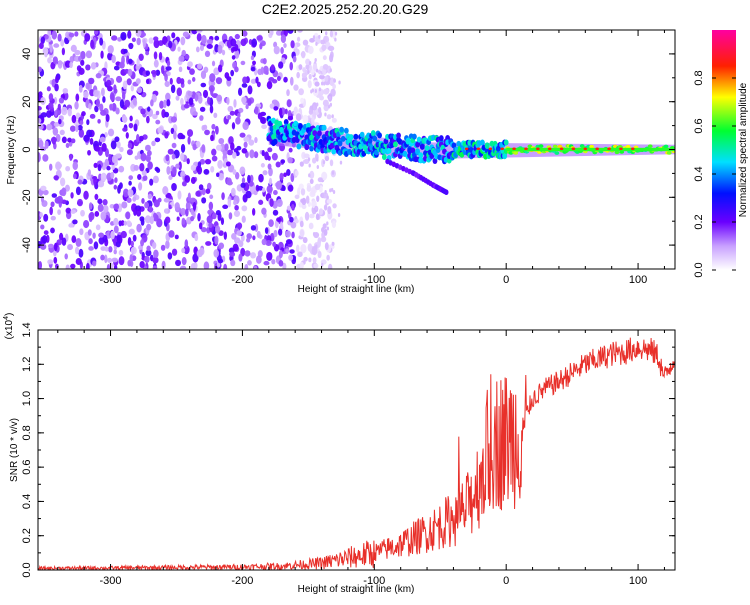  I want to click on spectrogram-y-label: Frequency (Hz), so click(11, 150).